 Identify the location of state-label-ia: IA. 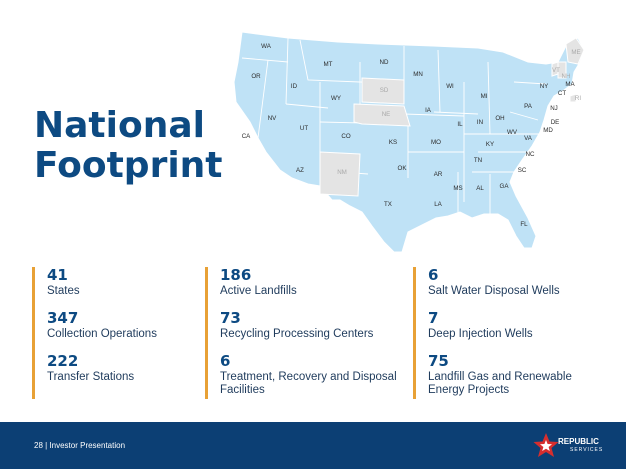
(428, 110).